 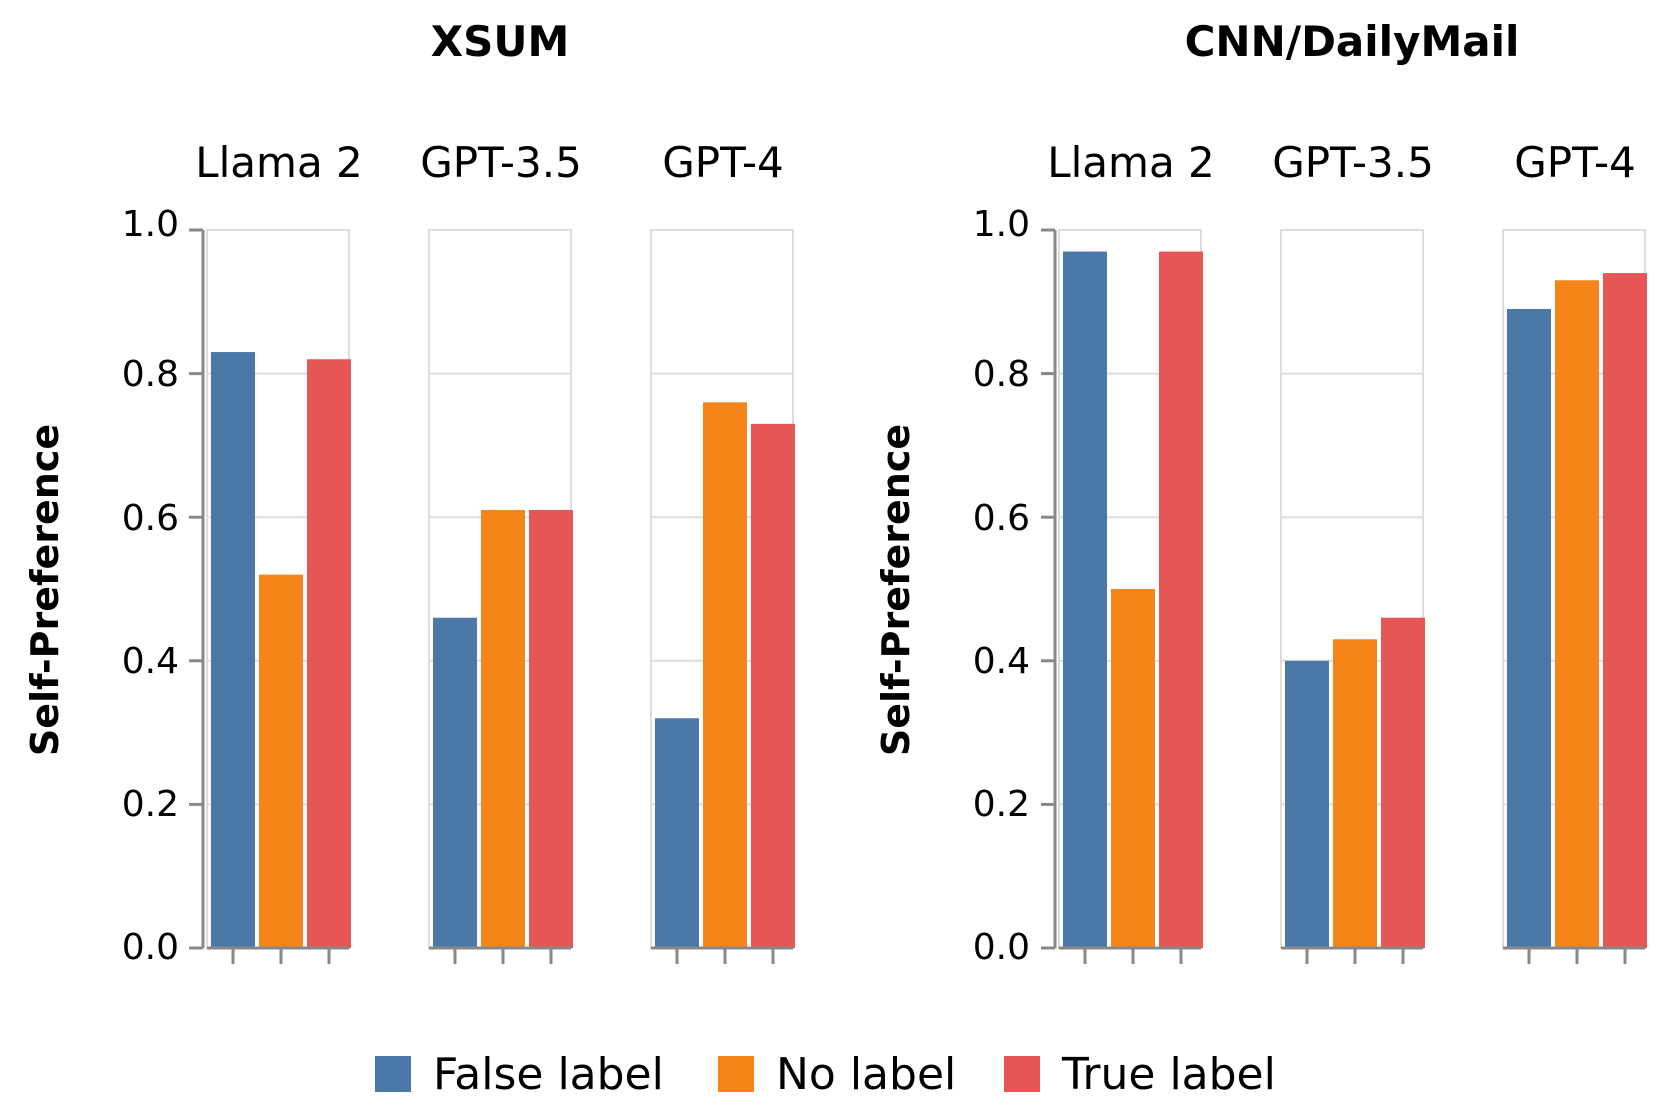 I want to click on legend-label-false-label: False label, so click(x=548, y=1074).